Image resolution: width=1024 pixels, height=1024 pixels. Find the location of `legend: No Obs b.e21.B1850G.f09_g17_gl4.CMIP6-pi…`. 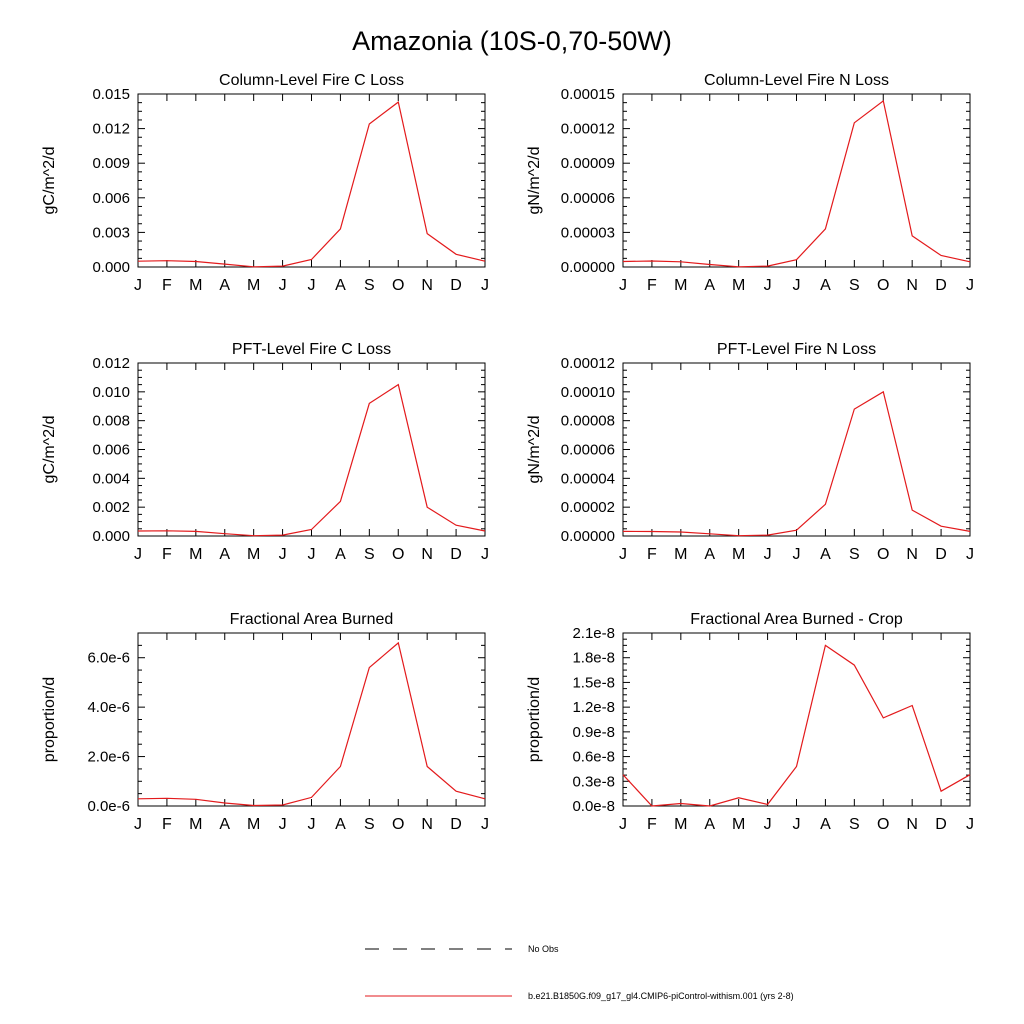

legend: No Obs b.e21.B1850G.f09_g17_gl4.CMIP6-pi… is located at coordinates (579, 972).